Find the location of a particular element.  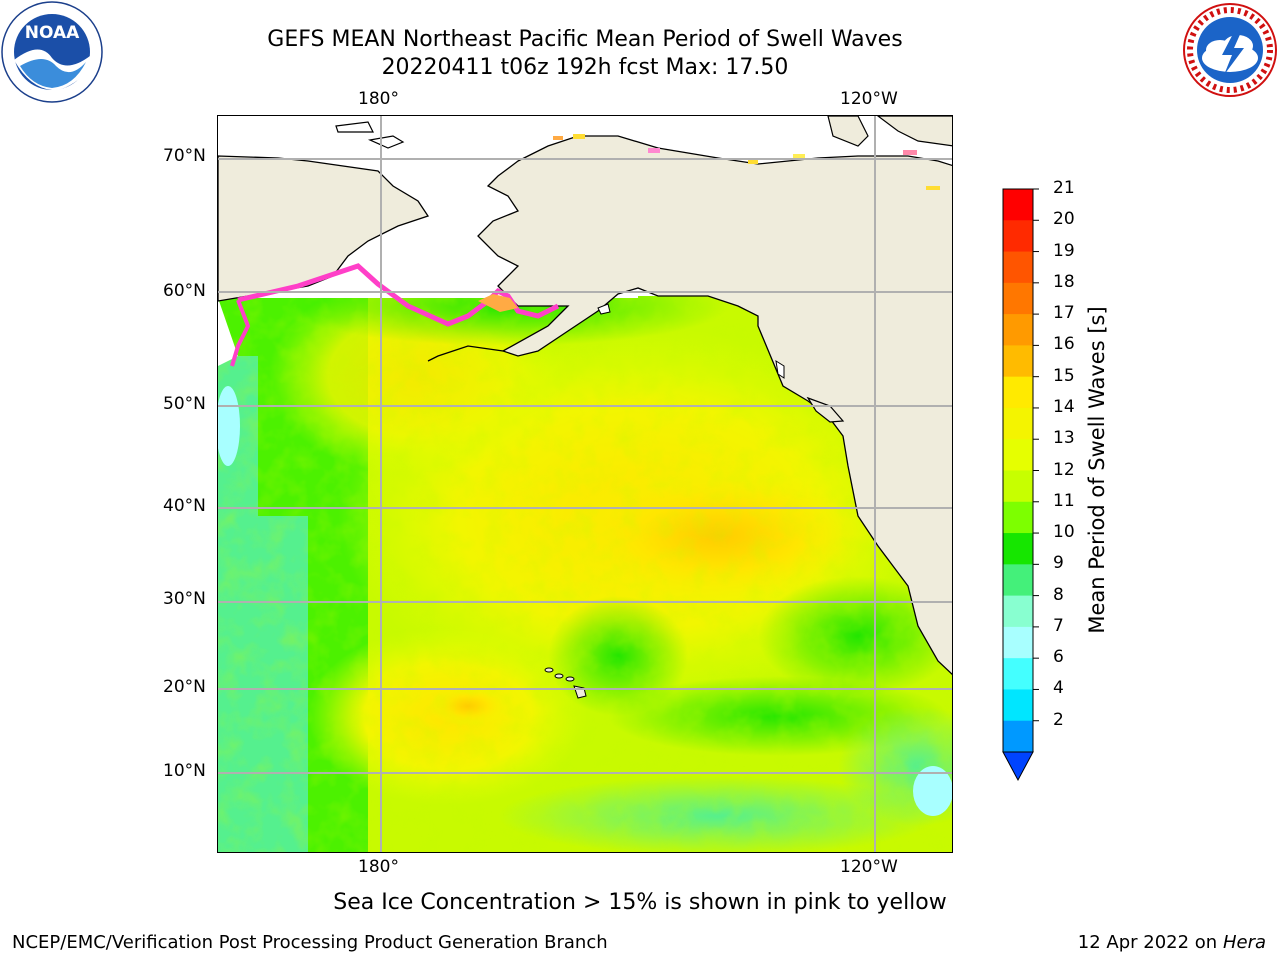

sea-ice-edge is located at coordinates (398, 295).